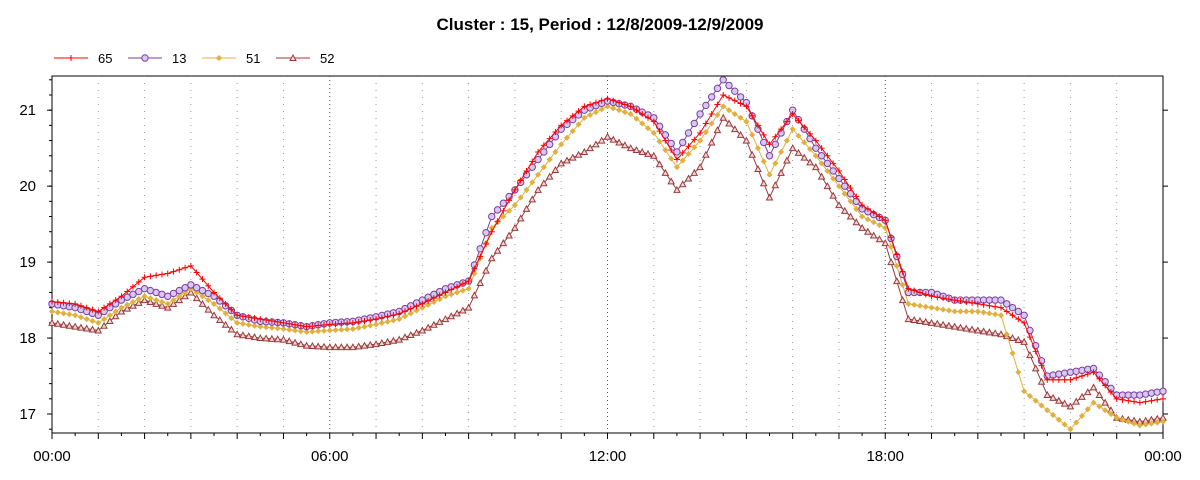 The width and height of the screenshot is (1200, 480). What do you see at coordinates (83, 58) in the screenshot?
I see `legend-item-65: 65` at bounding box center [83, 58].